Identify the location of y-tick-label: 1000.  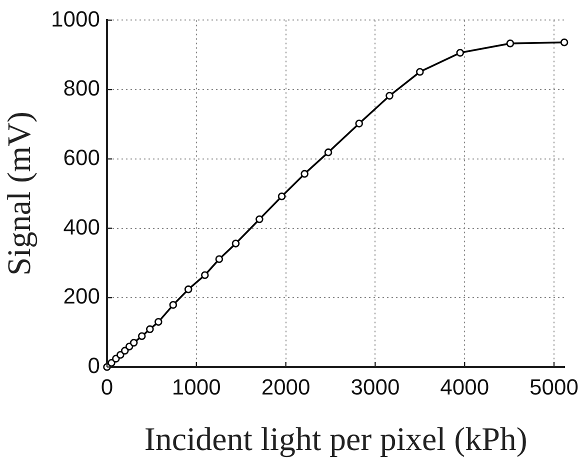
(75, 19).